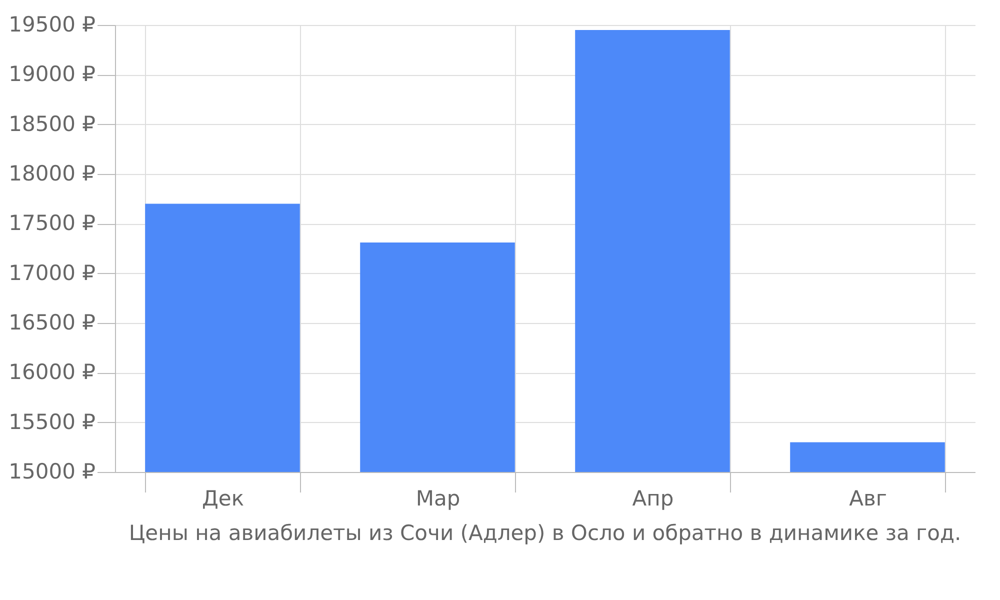 The image size is (1000, 600). What do you see at coordinates (52, 272) in the screenshot?
I see `y-tick-label: 17000 ₽` at bounding box center [52, 272].